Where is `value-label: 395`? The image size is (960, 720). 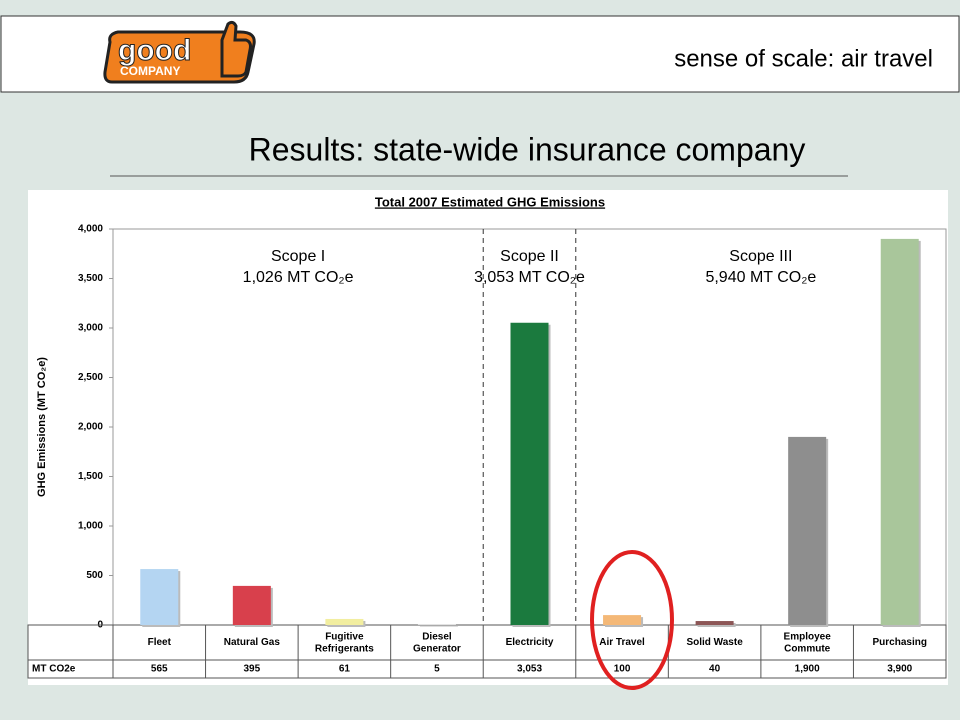
value-label: 395 is located at coordinates (251, 669).